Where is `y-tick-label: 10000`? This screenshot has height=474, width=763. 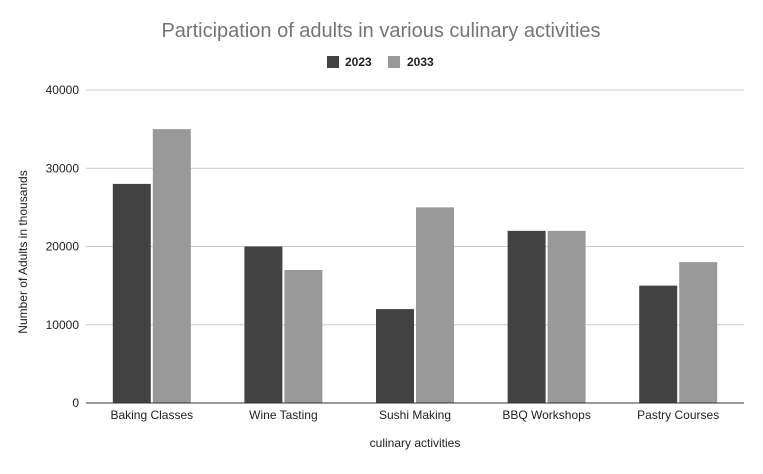
y-tick-label: 10000 is located at coordinates (63, 325).